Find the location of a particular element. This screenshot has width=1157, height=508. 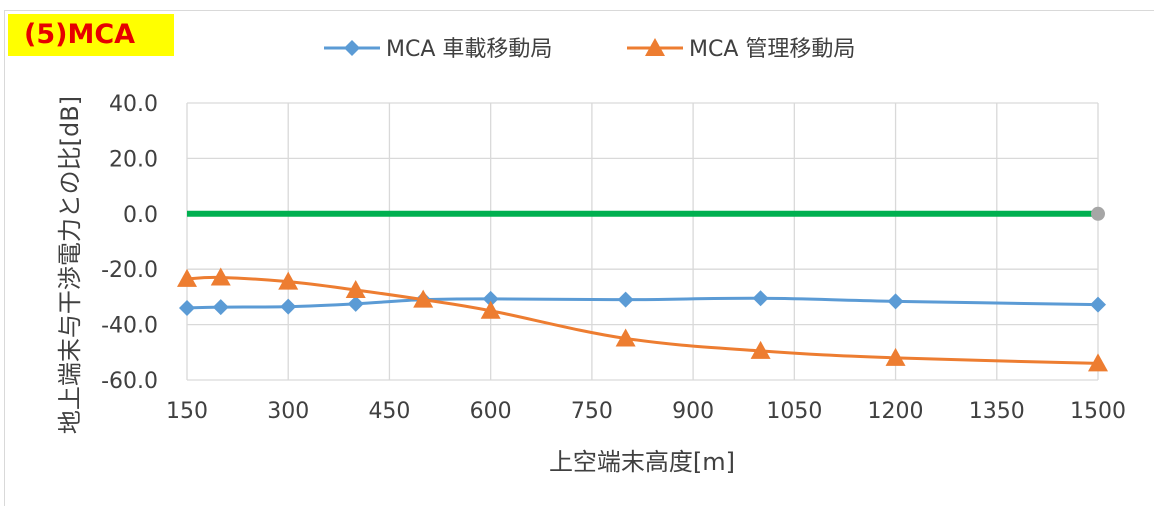

x-tick-label: 450 is located at coordinates (389, 411).